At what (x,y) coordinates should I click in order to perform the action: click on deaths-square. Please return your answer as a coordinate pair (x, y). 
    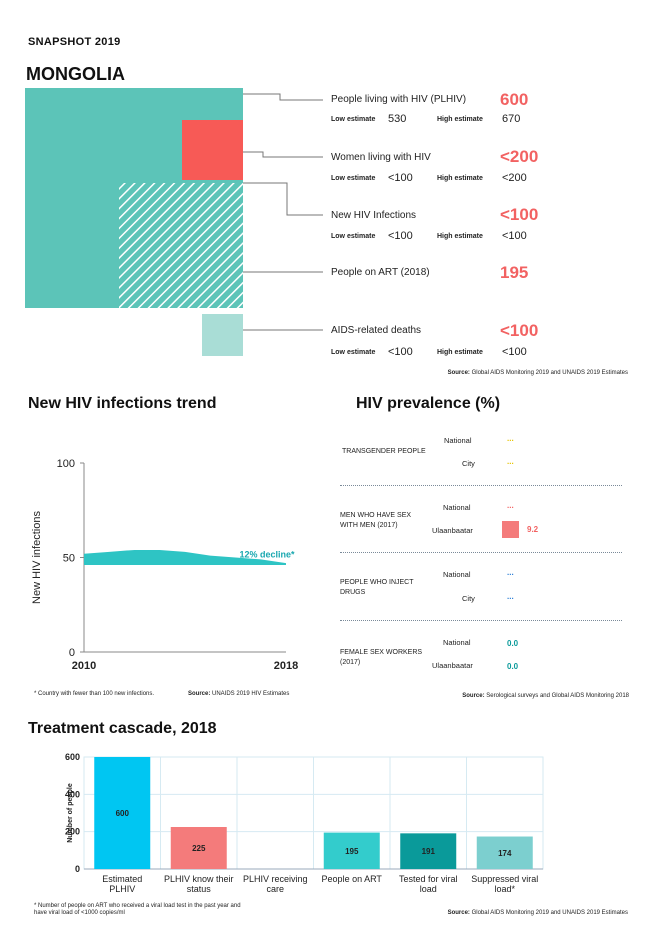
    Looking at the image, I should click on (222, 335).